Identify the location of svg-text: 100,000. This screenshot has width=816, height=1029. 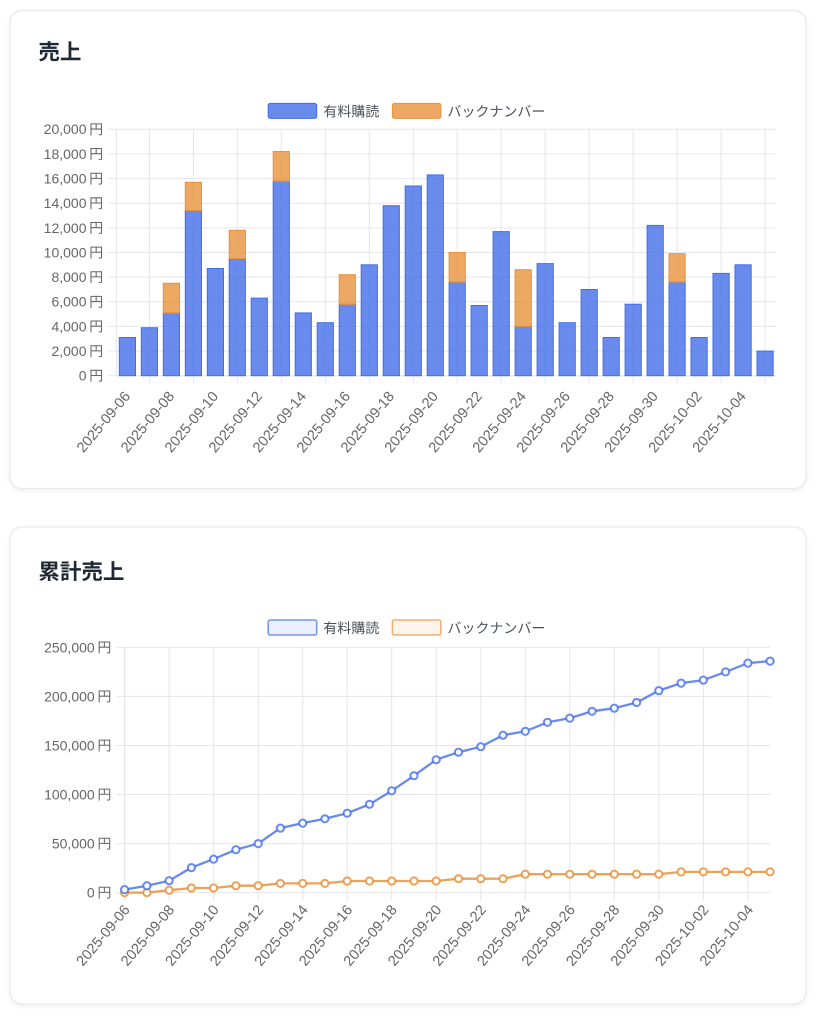
(69, 794).